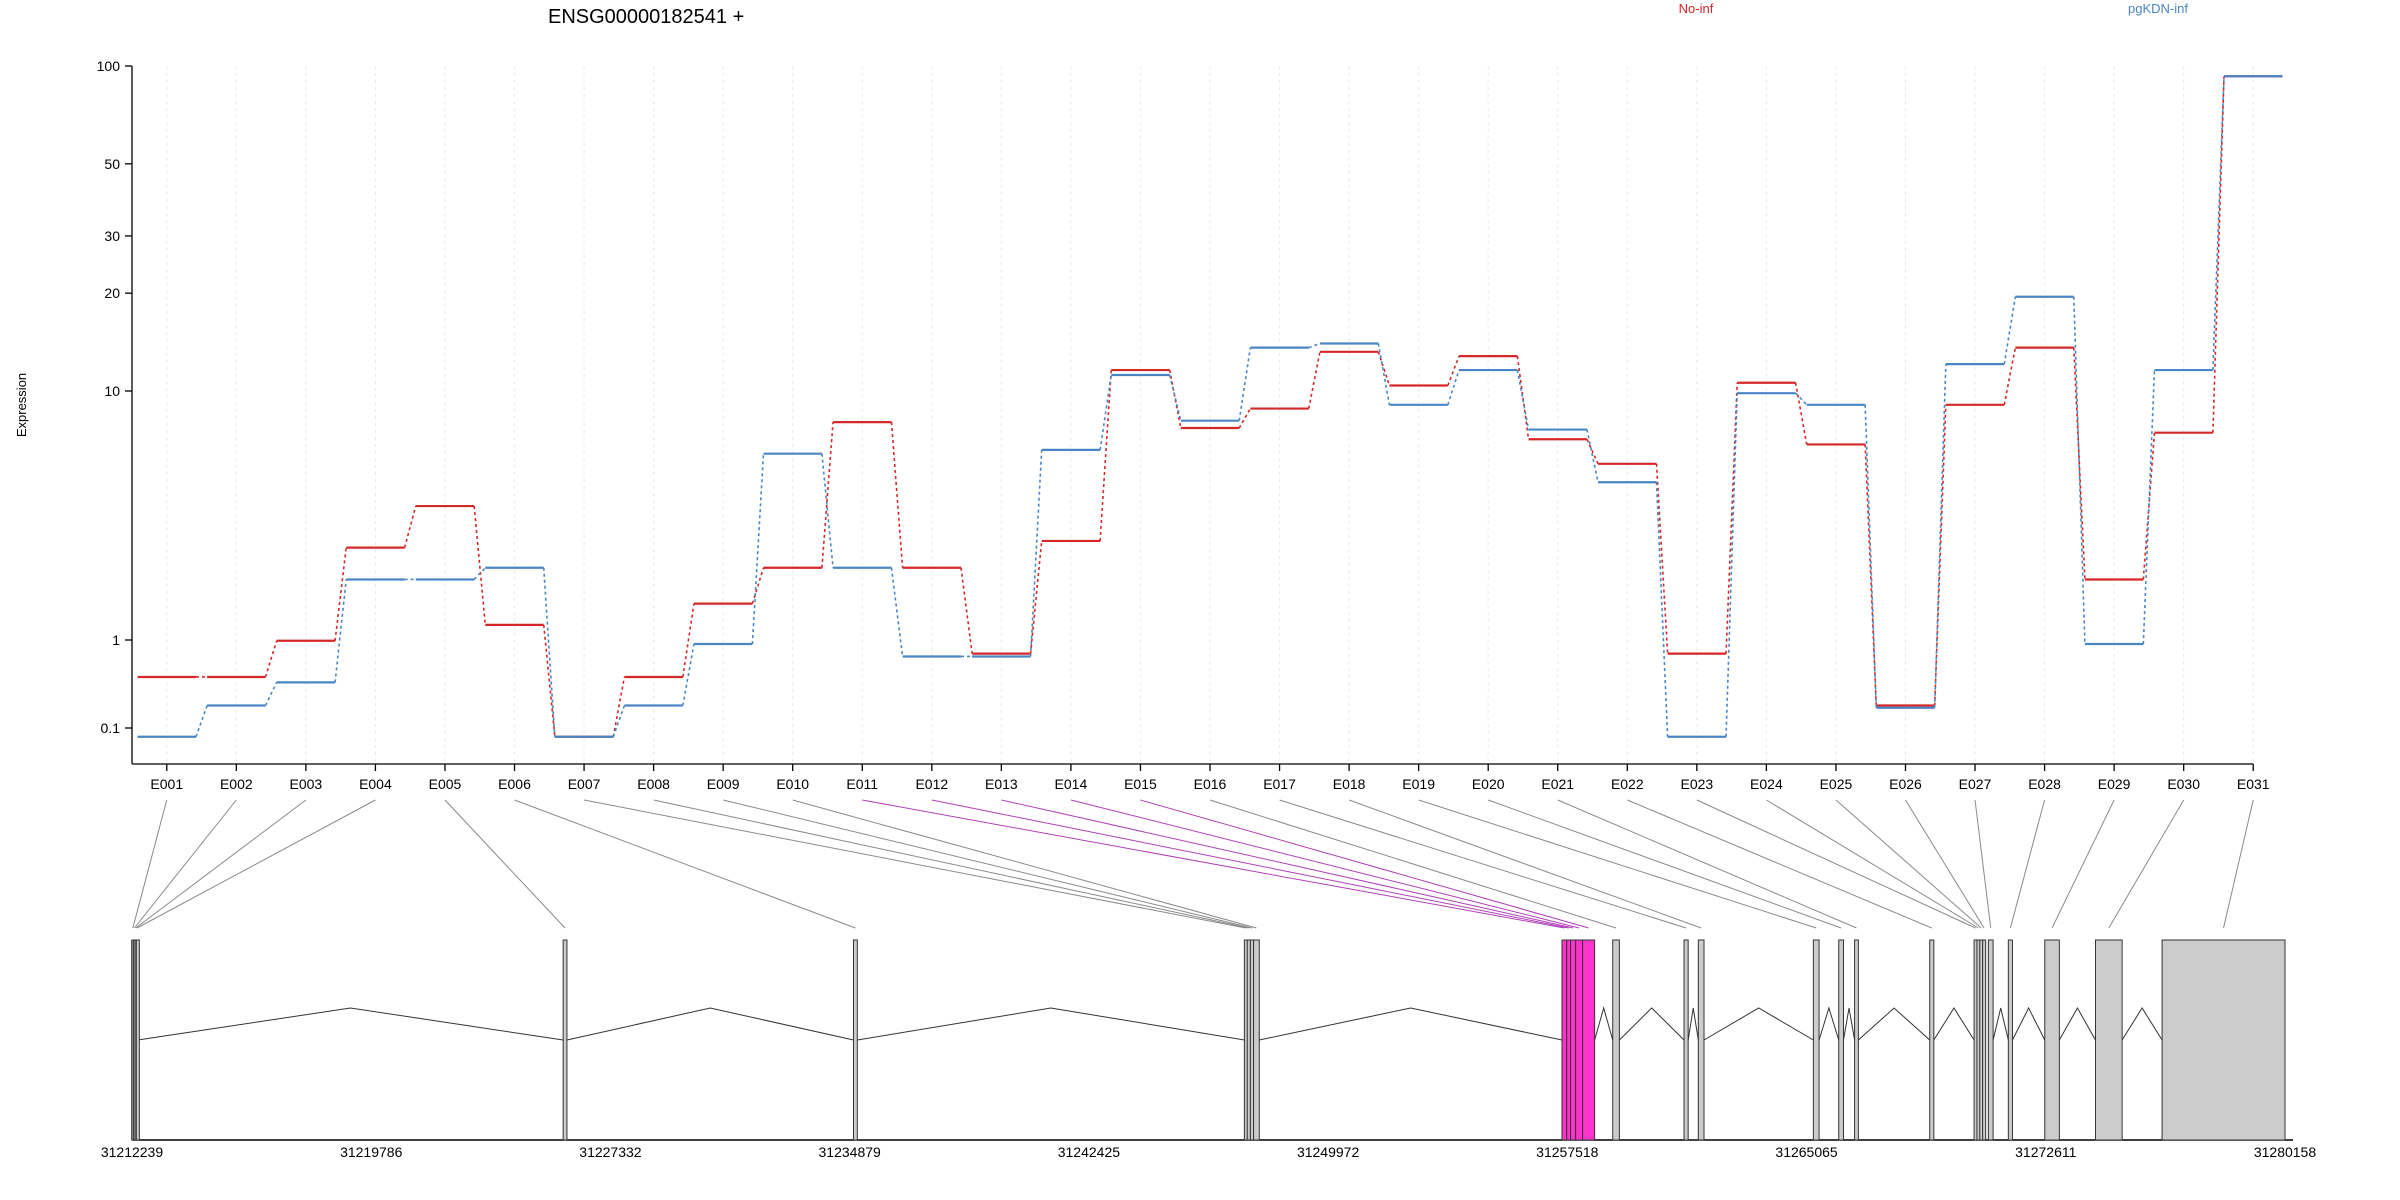 Image resolution: width=2400 pixels, height=1200 pixels. Describe the element at coordinates (1557, 784) in the screenshot. I see `x-tick-label: E021` at that location.